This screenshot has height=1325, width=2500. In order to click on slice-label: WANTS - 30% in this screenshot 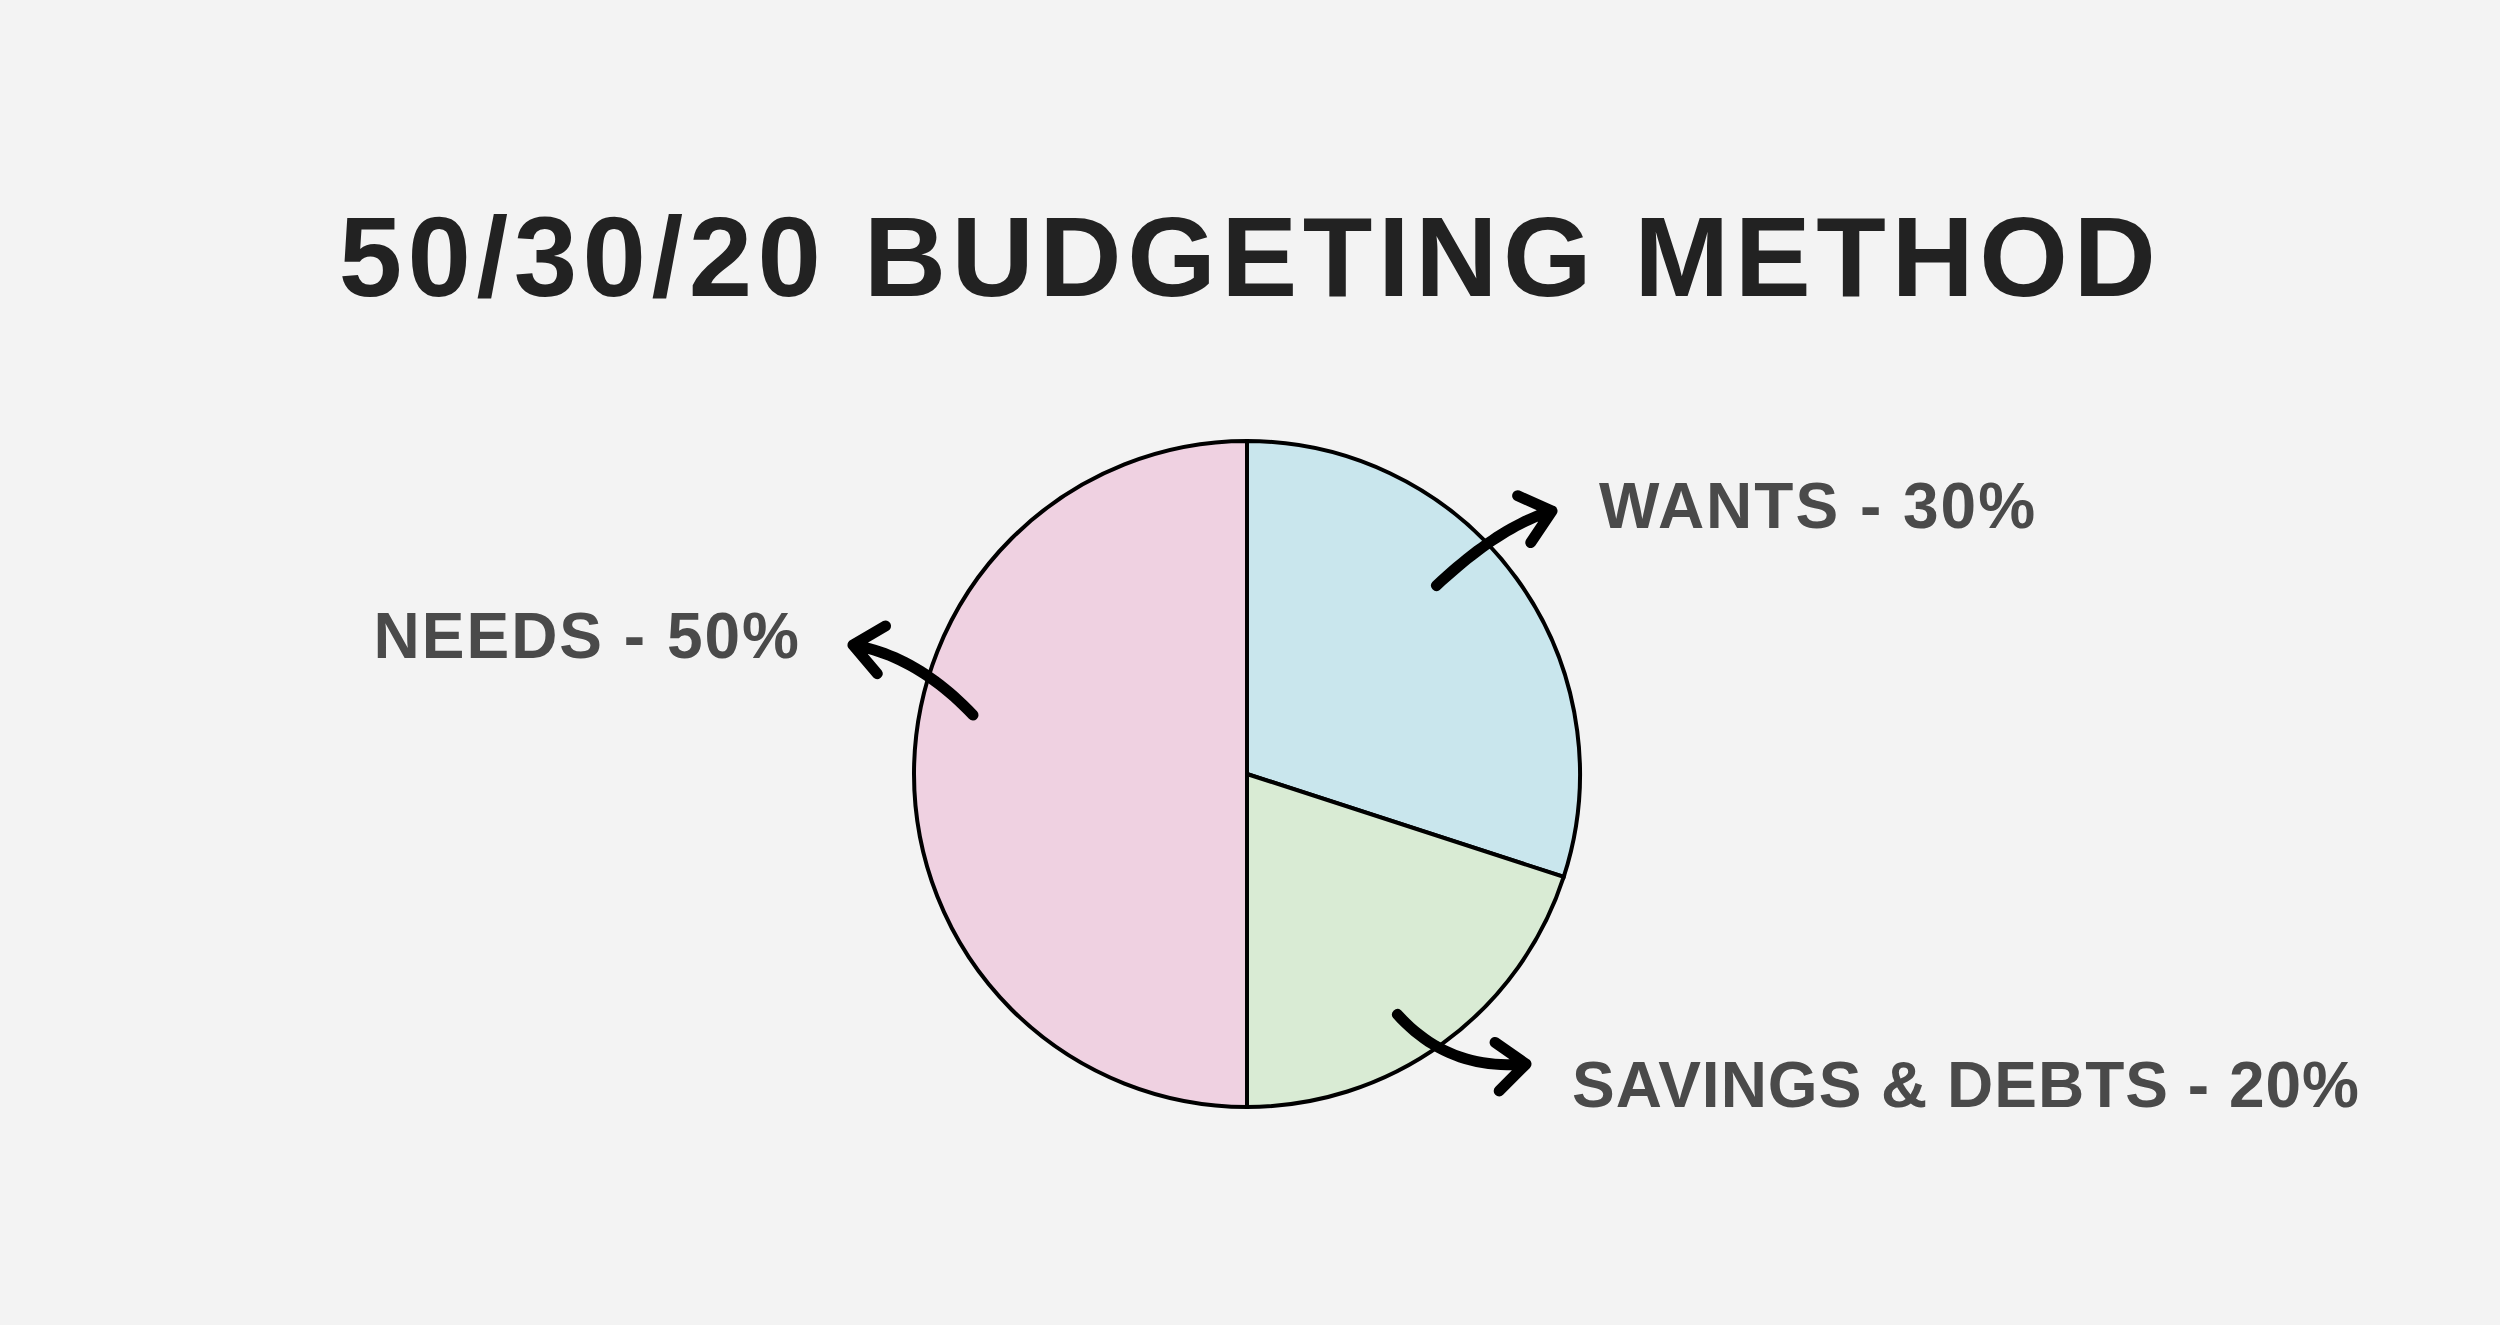, I will do `click(1818, 506)`.